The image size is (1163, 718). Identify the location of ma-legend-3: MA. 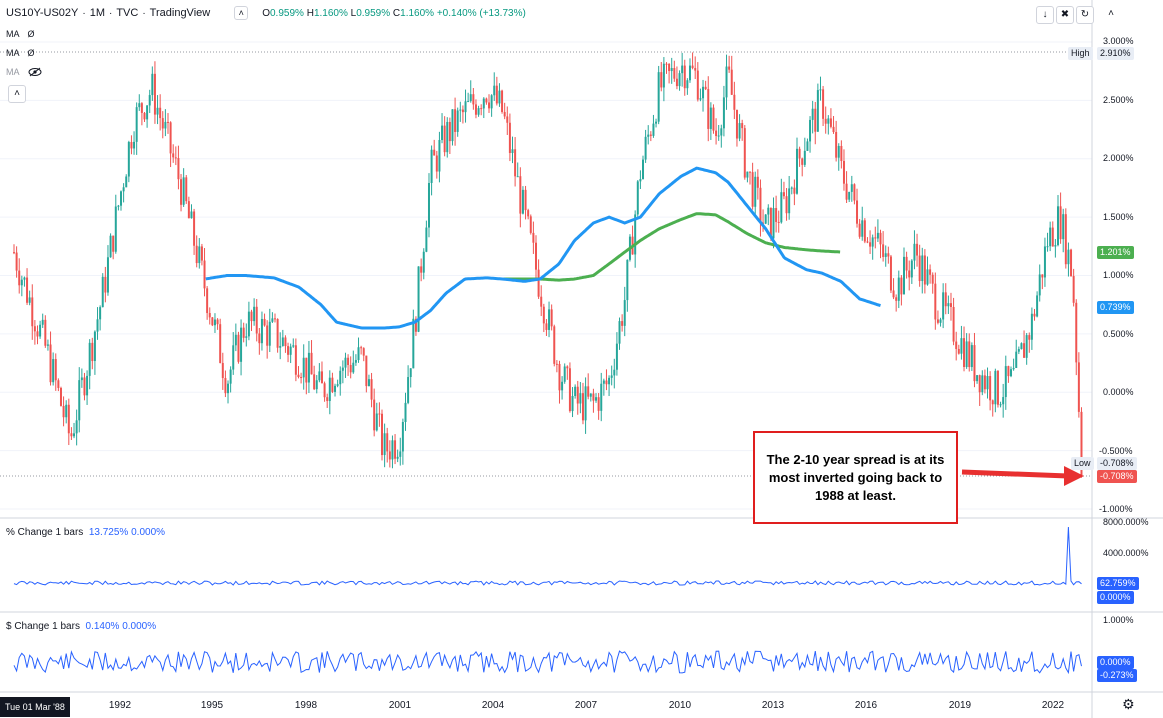
(24, 72).